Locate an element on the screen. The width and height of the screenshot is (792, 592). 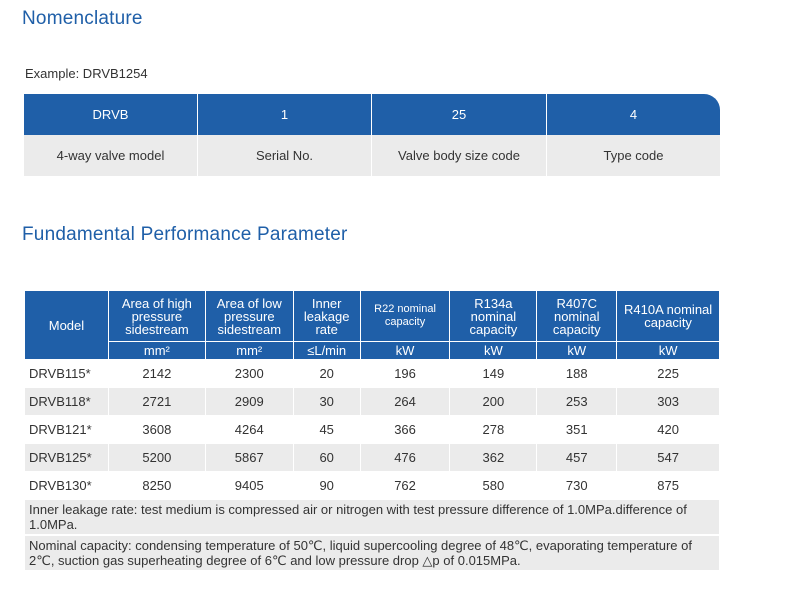
nomenclature-header-cell: 4 is located at coordinates (633, 114).